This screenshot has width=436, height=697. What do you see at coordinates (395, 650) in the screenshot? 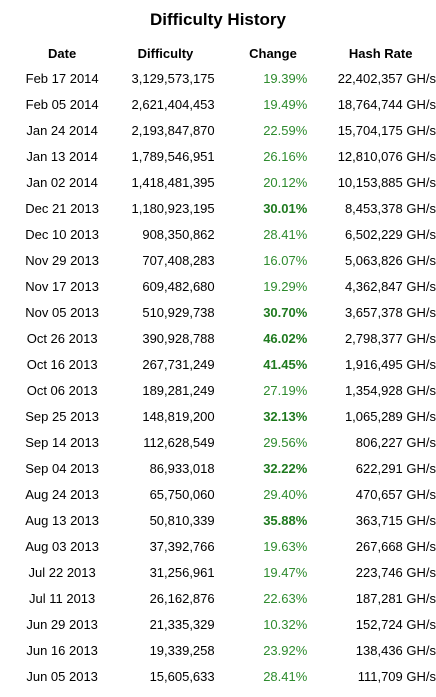
I see `hash-rate-cell: 138,436 GH/s` at bounding box center [395, 650].